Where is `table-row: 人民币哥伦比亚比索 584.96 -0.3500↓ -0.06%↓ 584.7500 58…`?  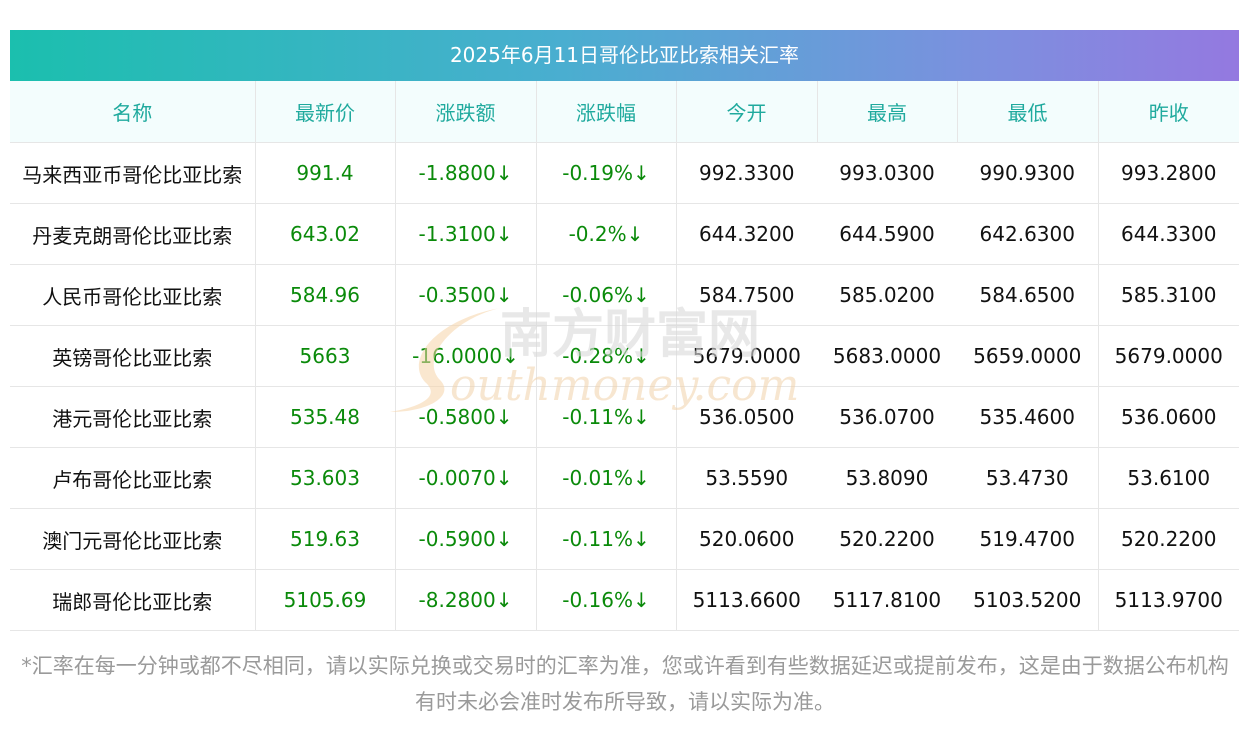 table-row: 人民币哥伦比亚比索 584.96 -0.3500↓ -0.06%↓ 584.7500 58… is located at coordinates (624, 295).